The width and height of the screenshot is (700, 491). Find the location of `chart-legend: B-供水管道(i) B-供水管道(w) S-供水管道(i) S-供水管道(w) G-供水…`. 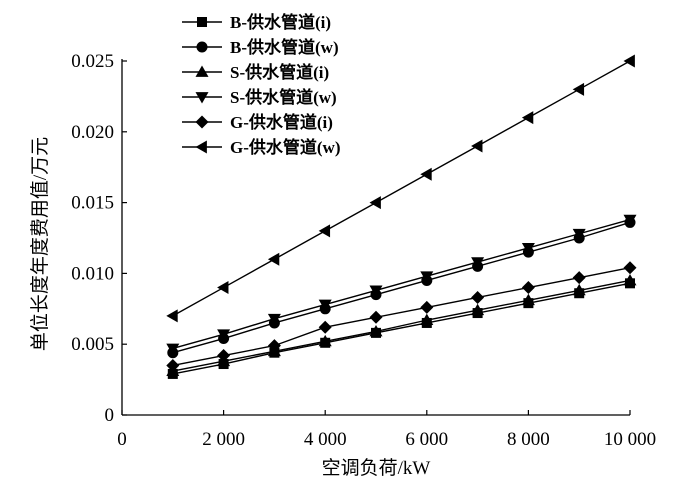

chart-legend: B-供水管道(i) B-供水管道(w) S-供水管道(i) S-供水管道(w) G-供水… is located at coordinates (261, 84).